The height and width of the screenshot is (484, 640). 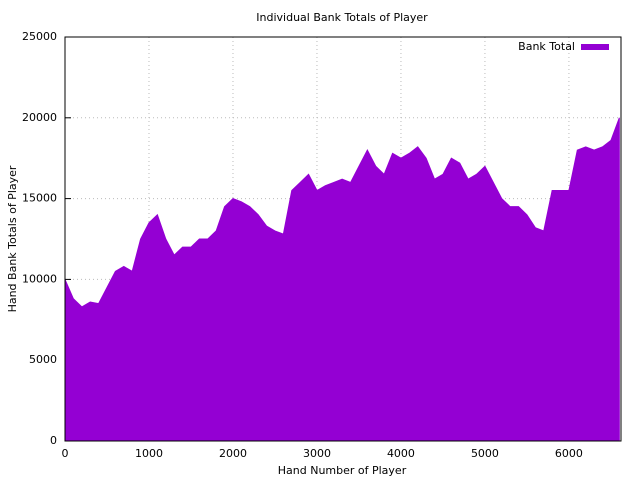 What do you see at coordinates (39, 278) in the screenshot?
I see `y-tick-label: 10000` at bounding box center [39, 278].